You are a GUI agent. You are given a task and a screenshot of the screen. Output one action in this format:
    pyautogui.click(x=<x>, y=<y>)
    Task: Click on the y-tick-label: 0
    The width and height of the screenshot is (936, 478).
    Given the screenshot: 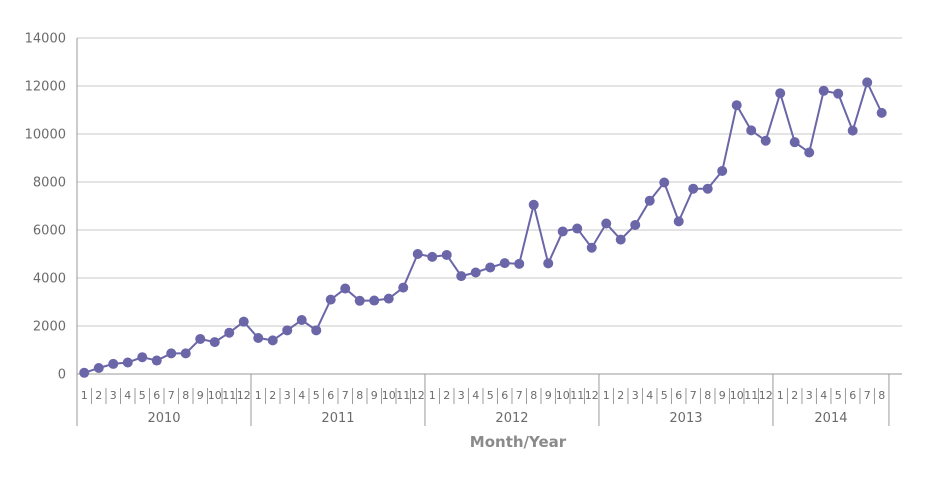 What is the action you would take?
    pyautogui.click(x=62, y=375)
    